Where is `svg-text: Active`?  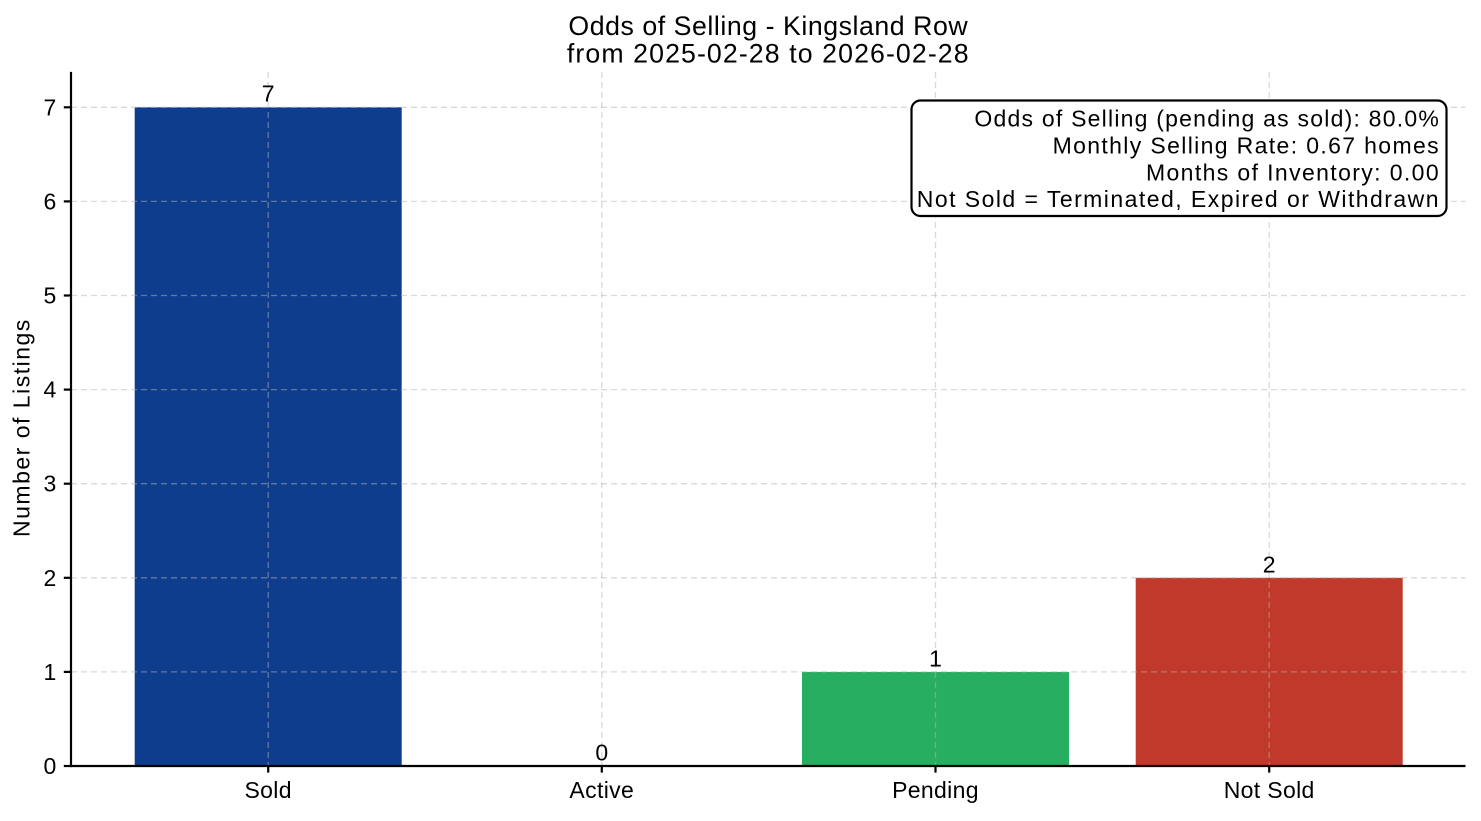 svg-text: Active is located at coordinates (601, 790).